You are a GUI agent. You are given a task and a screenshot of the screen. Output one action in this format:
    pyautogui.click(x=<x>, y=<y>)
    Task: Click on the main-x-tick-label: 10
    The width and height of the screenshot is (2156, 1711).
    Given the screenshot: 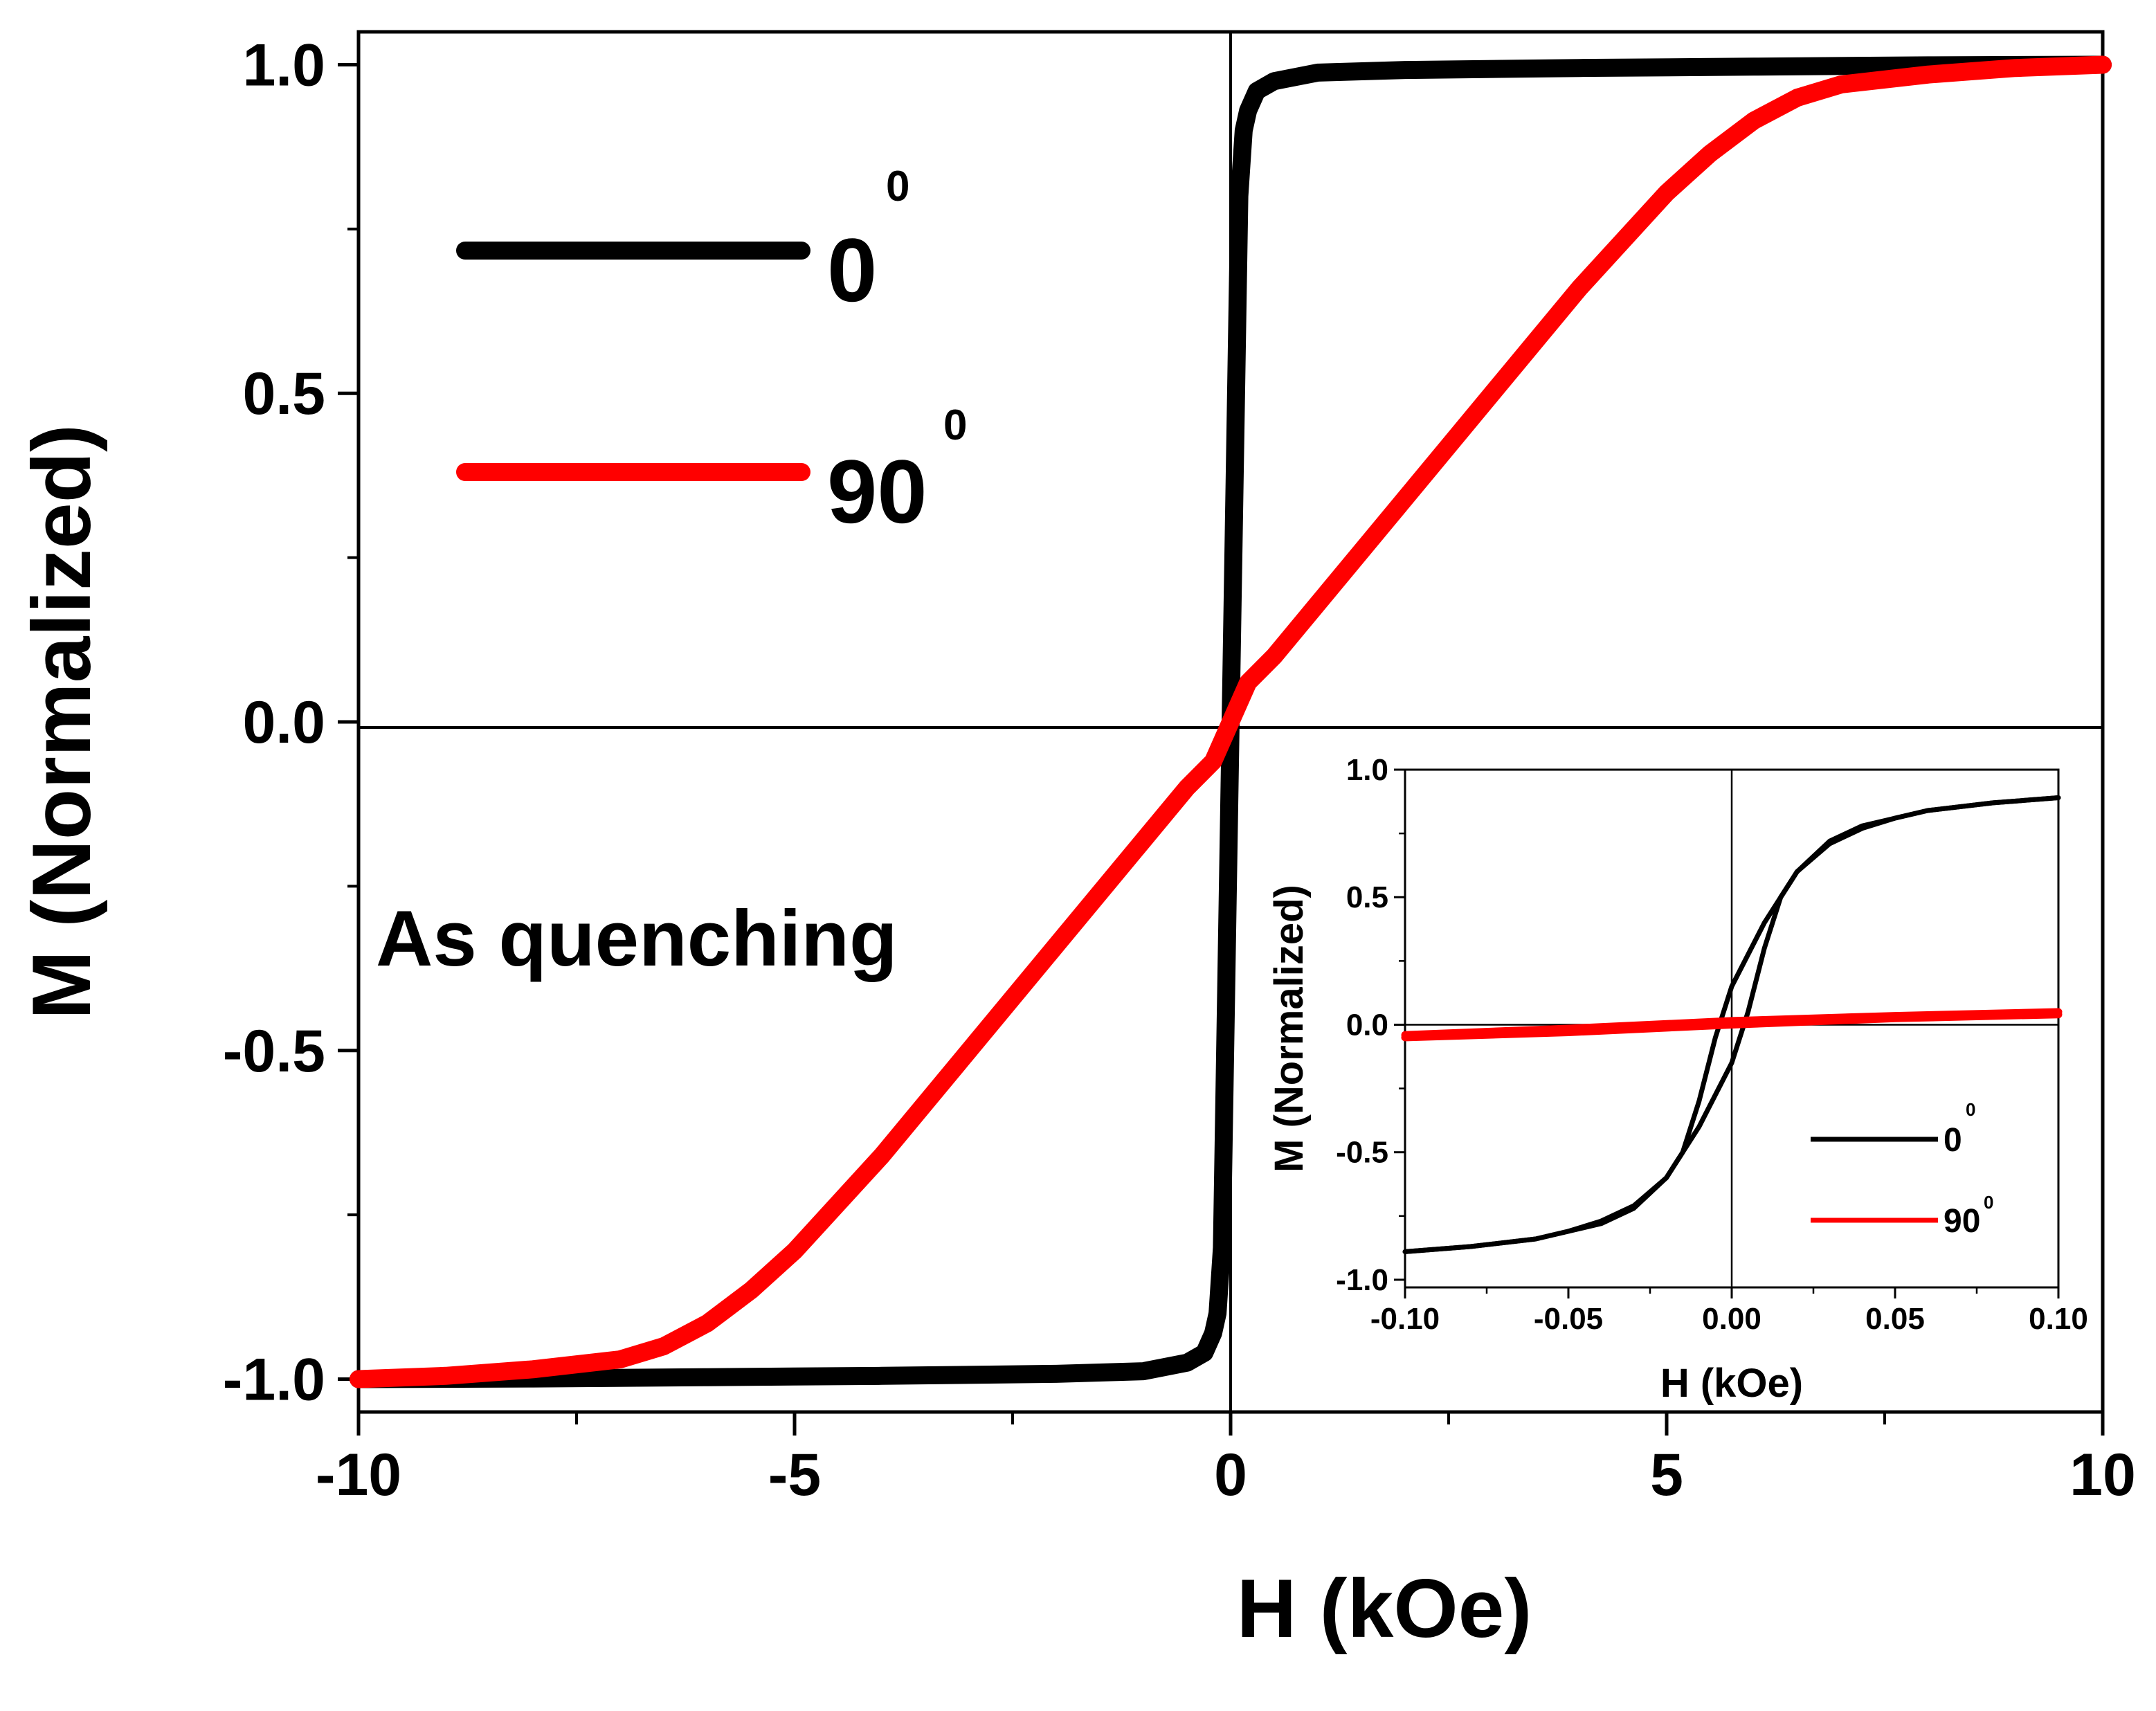 What is the action you would take?
    pyautogui.click(x=2102, y=1475)
    